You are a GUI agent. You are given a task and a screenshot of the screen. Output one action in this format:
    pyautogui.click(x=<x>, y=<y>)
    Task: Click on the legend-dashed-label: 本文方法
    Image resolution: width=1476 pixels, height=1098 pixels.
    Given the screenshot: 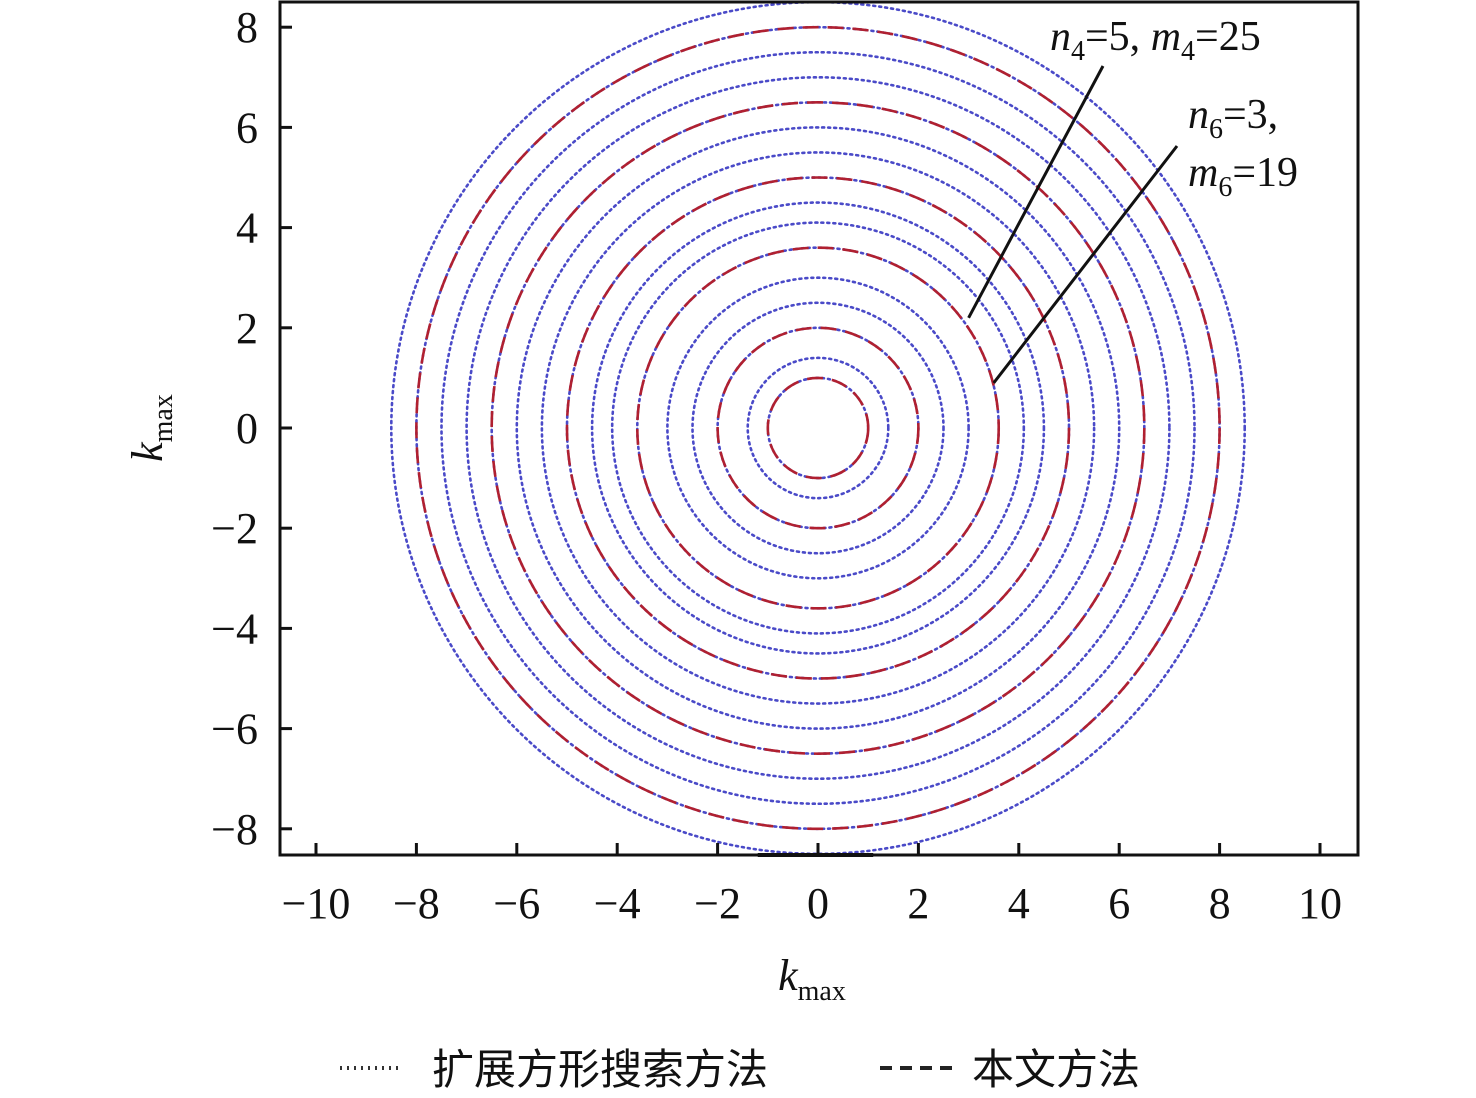 What is the action you would take?
    pyautogui.click(x=1056, y=1069)
    